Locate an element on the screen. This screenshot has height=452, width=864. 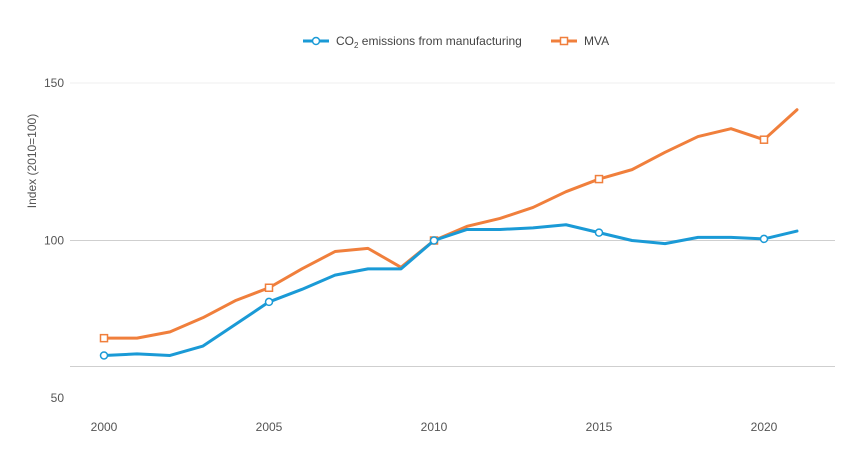
y-tick-label-100: 100 is located at coordinates (54, 241).